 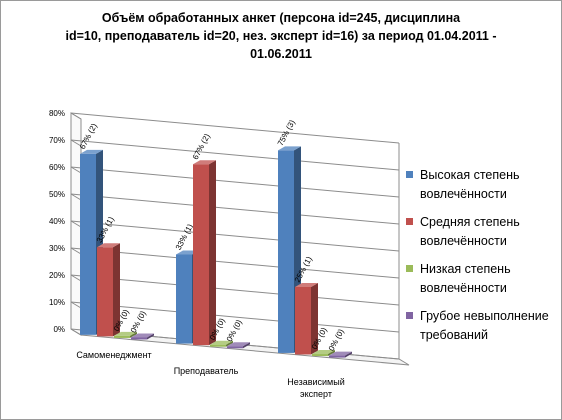 I want to click on y-tick-label: 60%, so click(x=57, y=167).